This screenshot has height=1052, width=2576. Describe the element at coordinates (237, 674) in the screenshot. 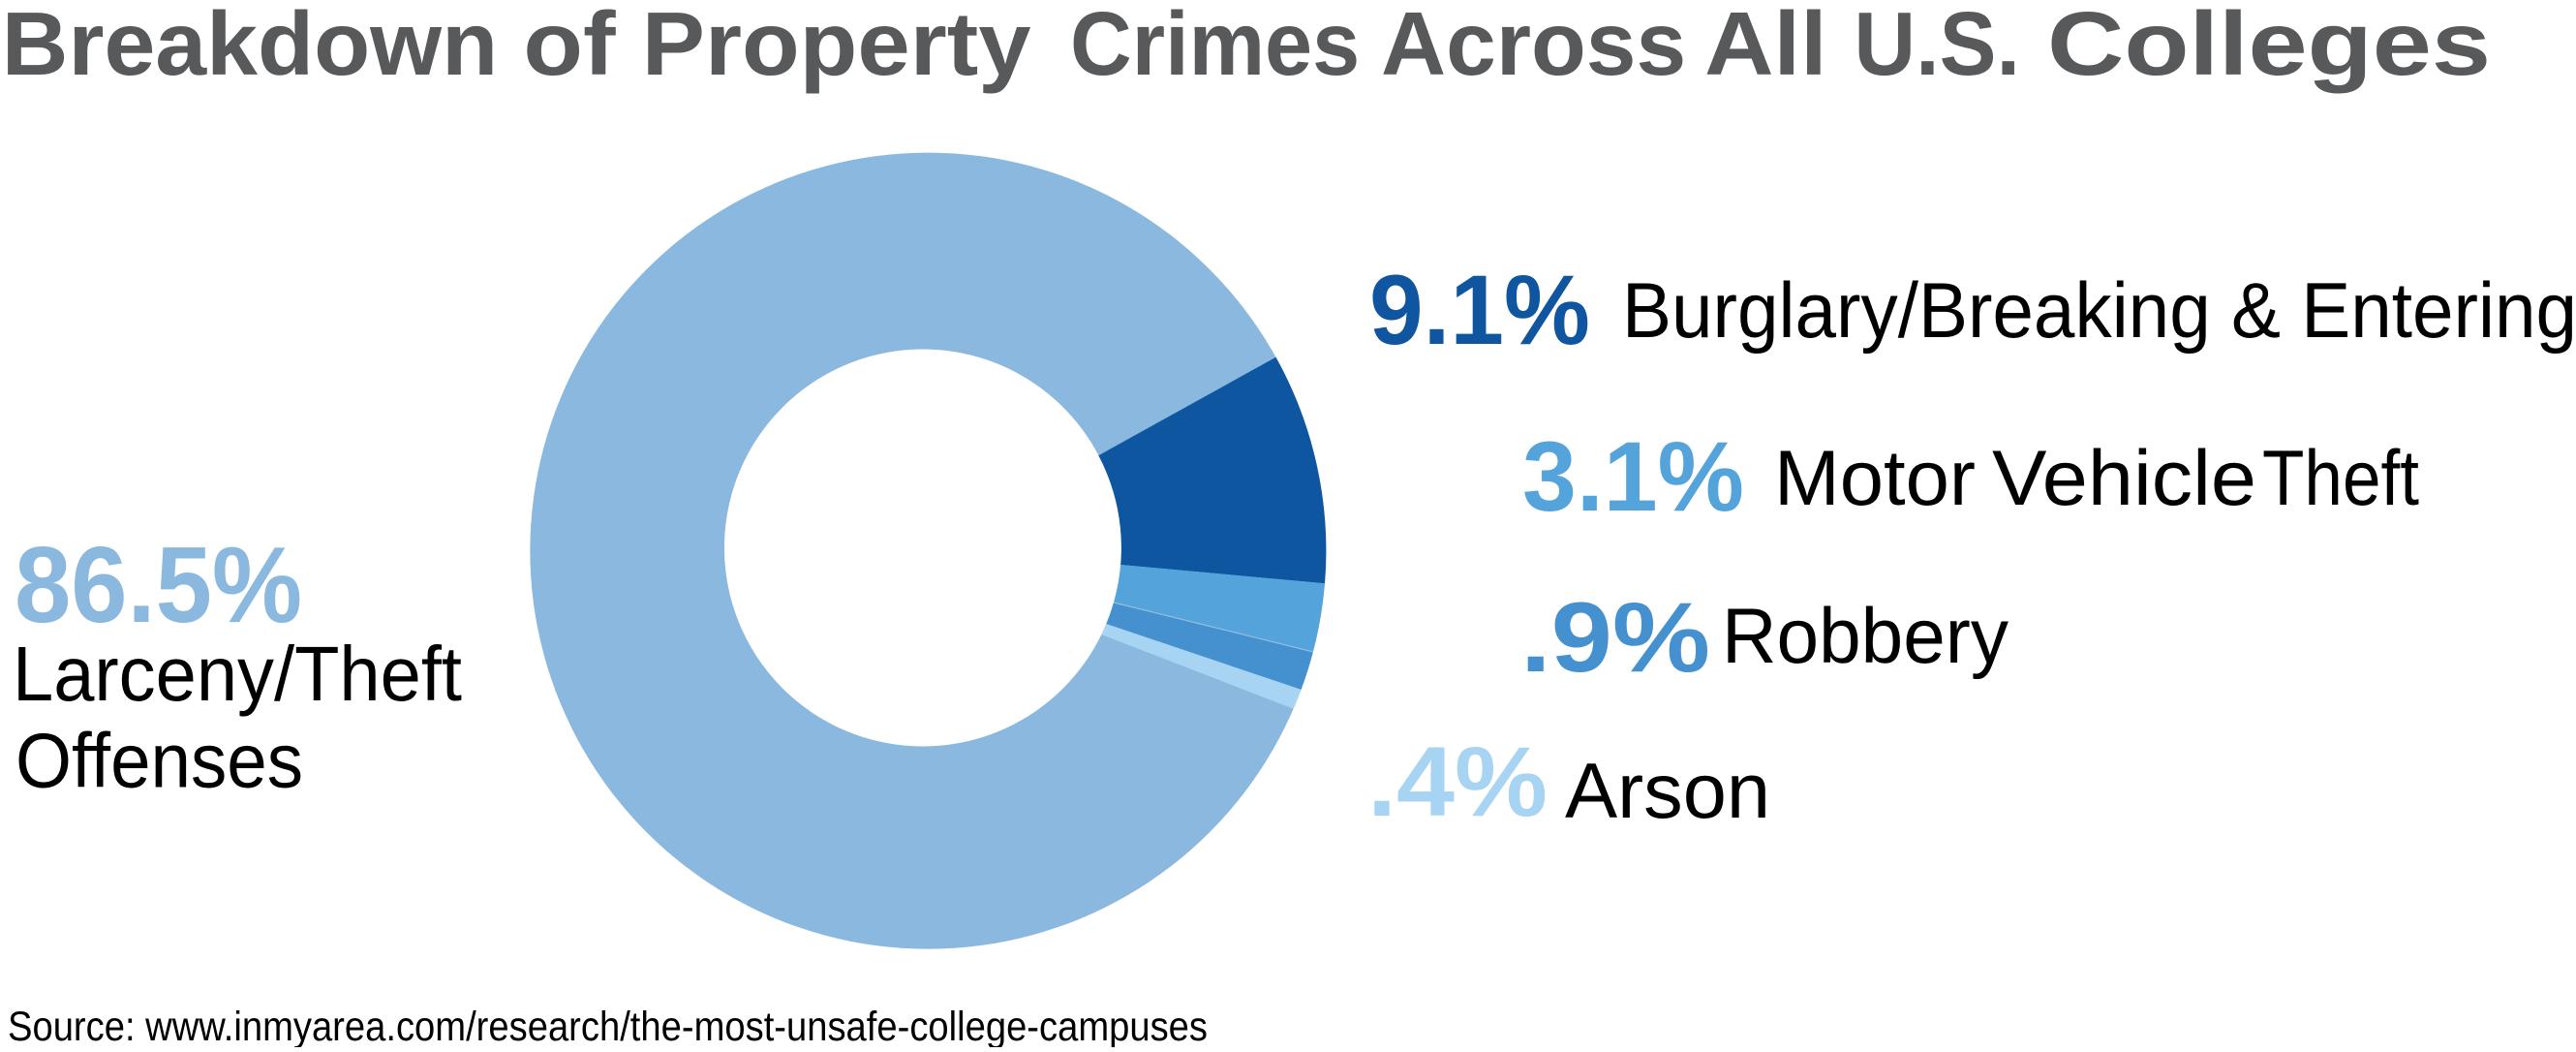

I see `svg-text: Larceny/Theft` at that location.